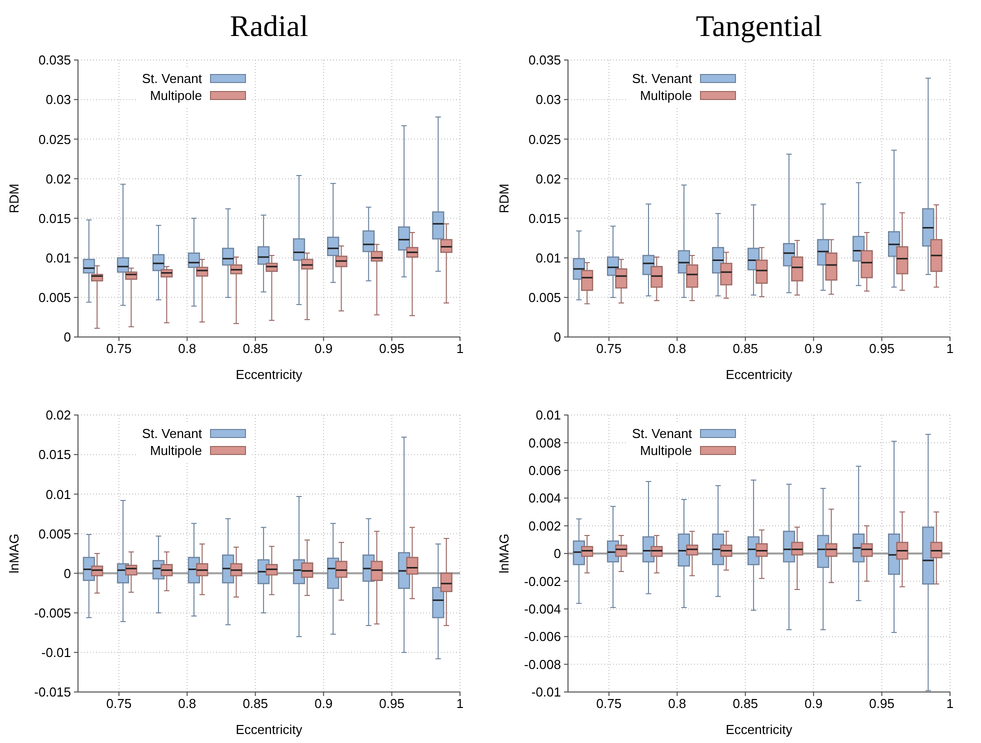 The height and width of the screenshot is (743, 981). Describe the element at coordinates (544, 526) in the screenshot. I see `y-tick-label: 0.002` at that location.